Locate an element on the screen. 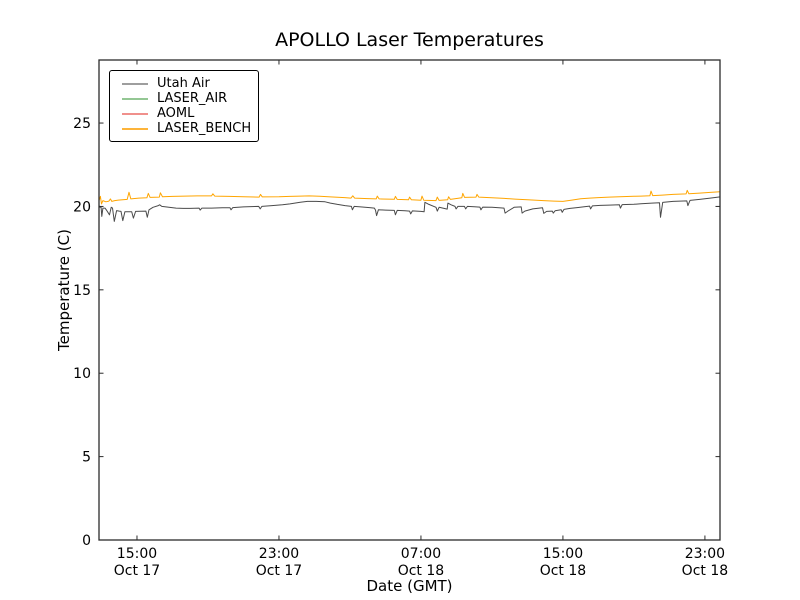 The height and width of the screenshot is (600, 800). legend-item-label: AOML is located at coordinates (176, 113).